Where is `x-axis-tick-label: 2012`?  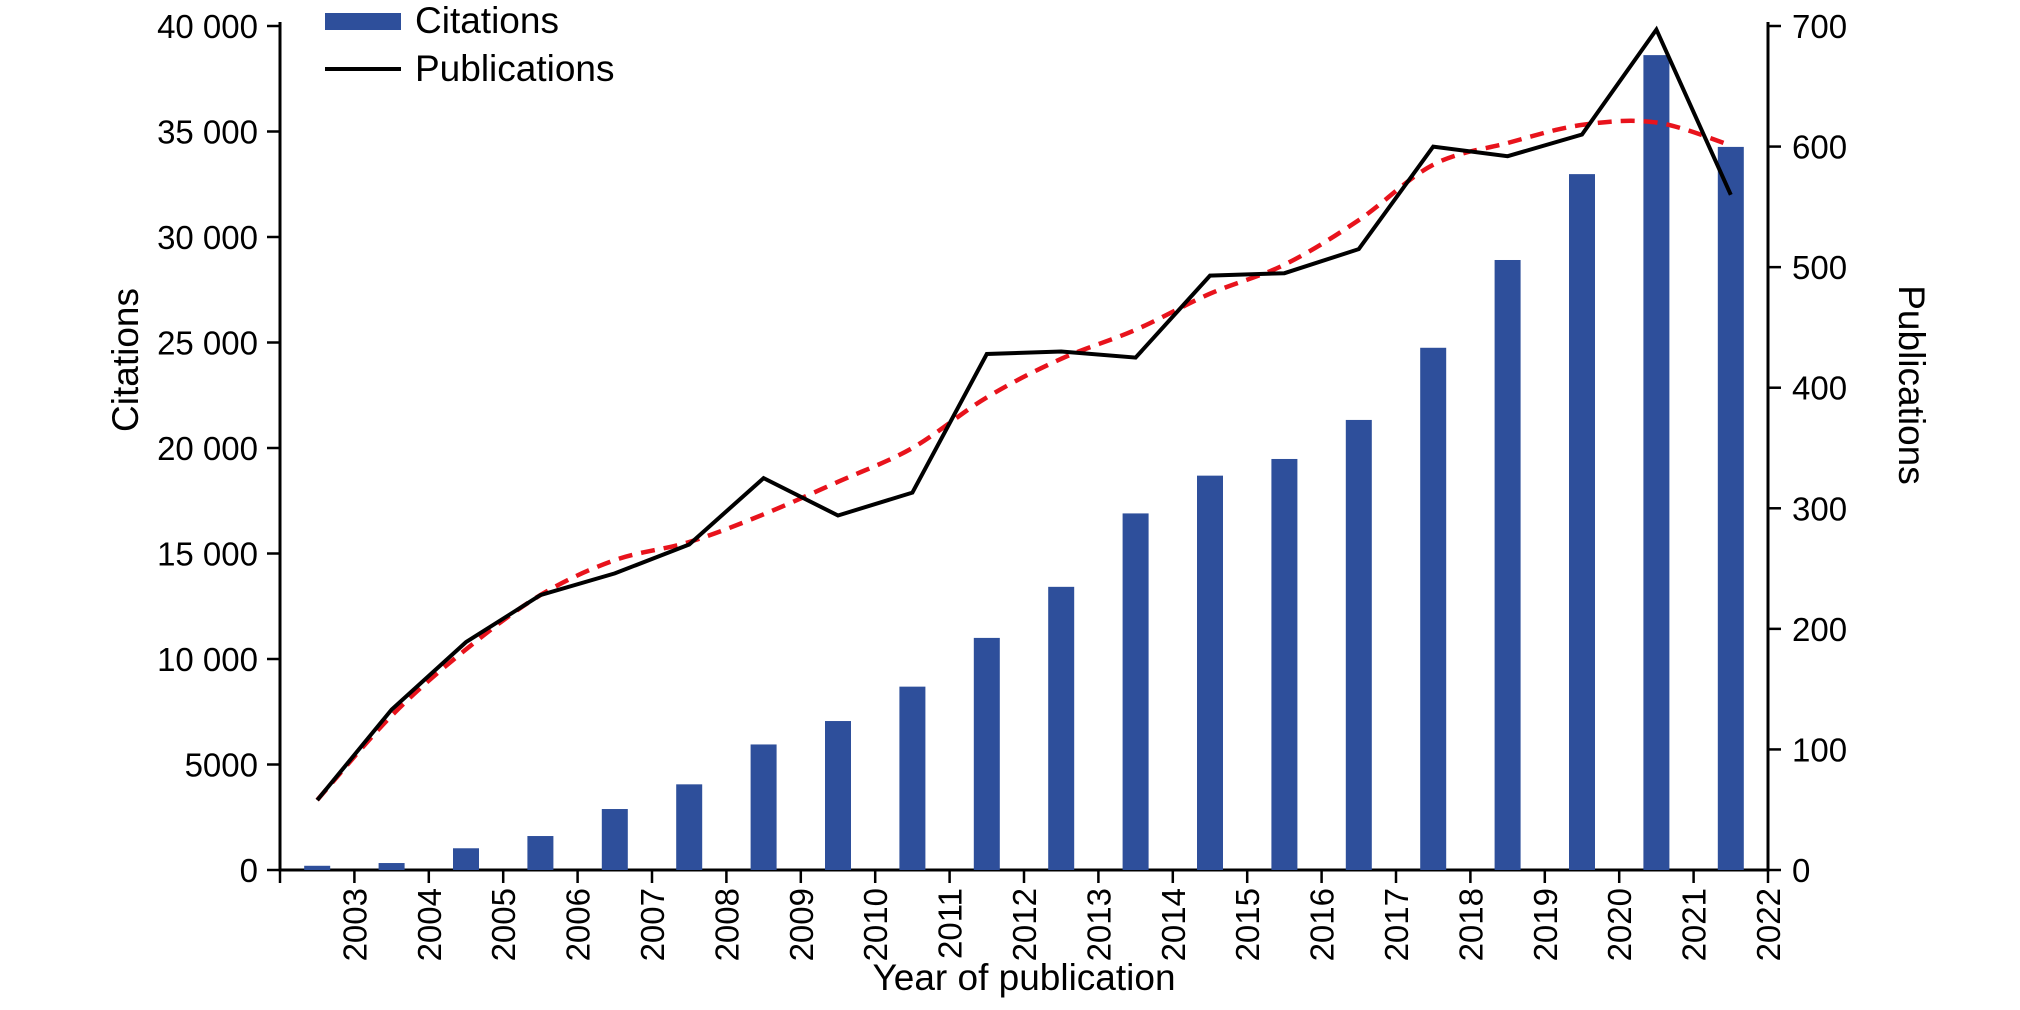 x-axis-tick-label: 2012 is located at coordinates (1024, 924).